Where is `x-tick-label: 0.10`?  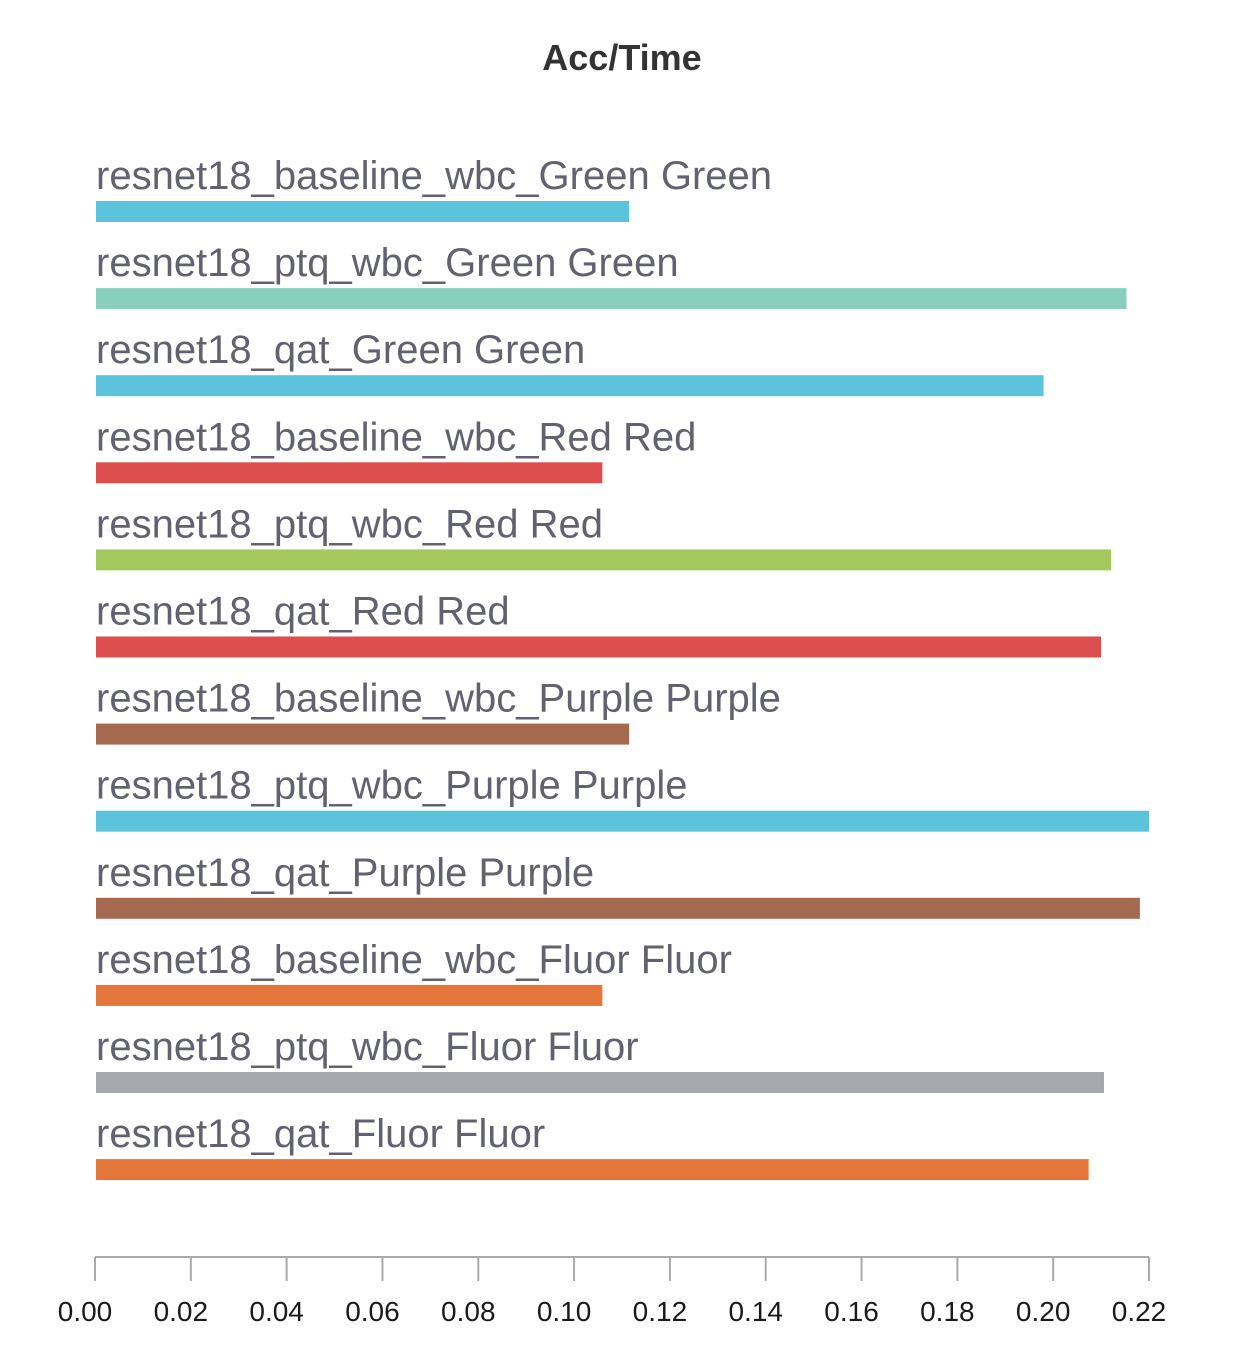 x-tick-label: 0.10 is located at coordinates (564, 1311).